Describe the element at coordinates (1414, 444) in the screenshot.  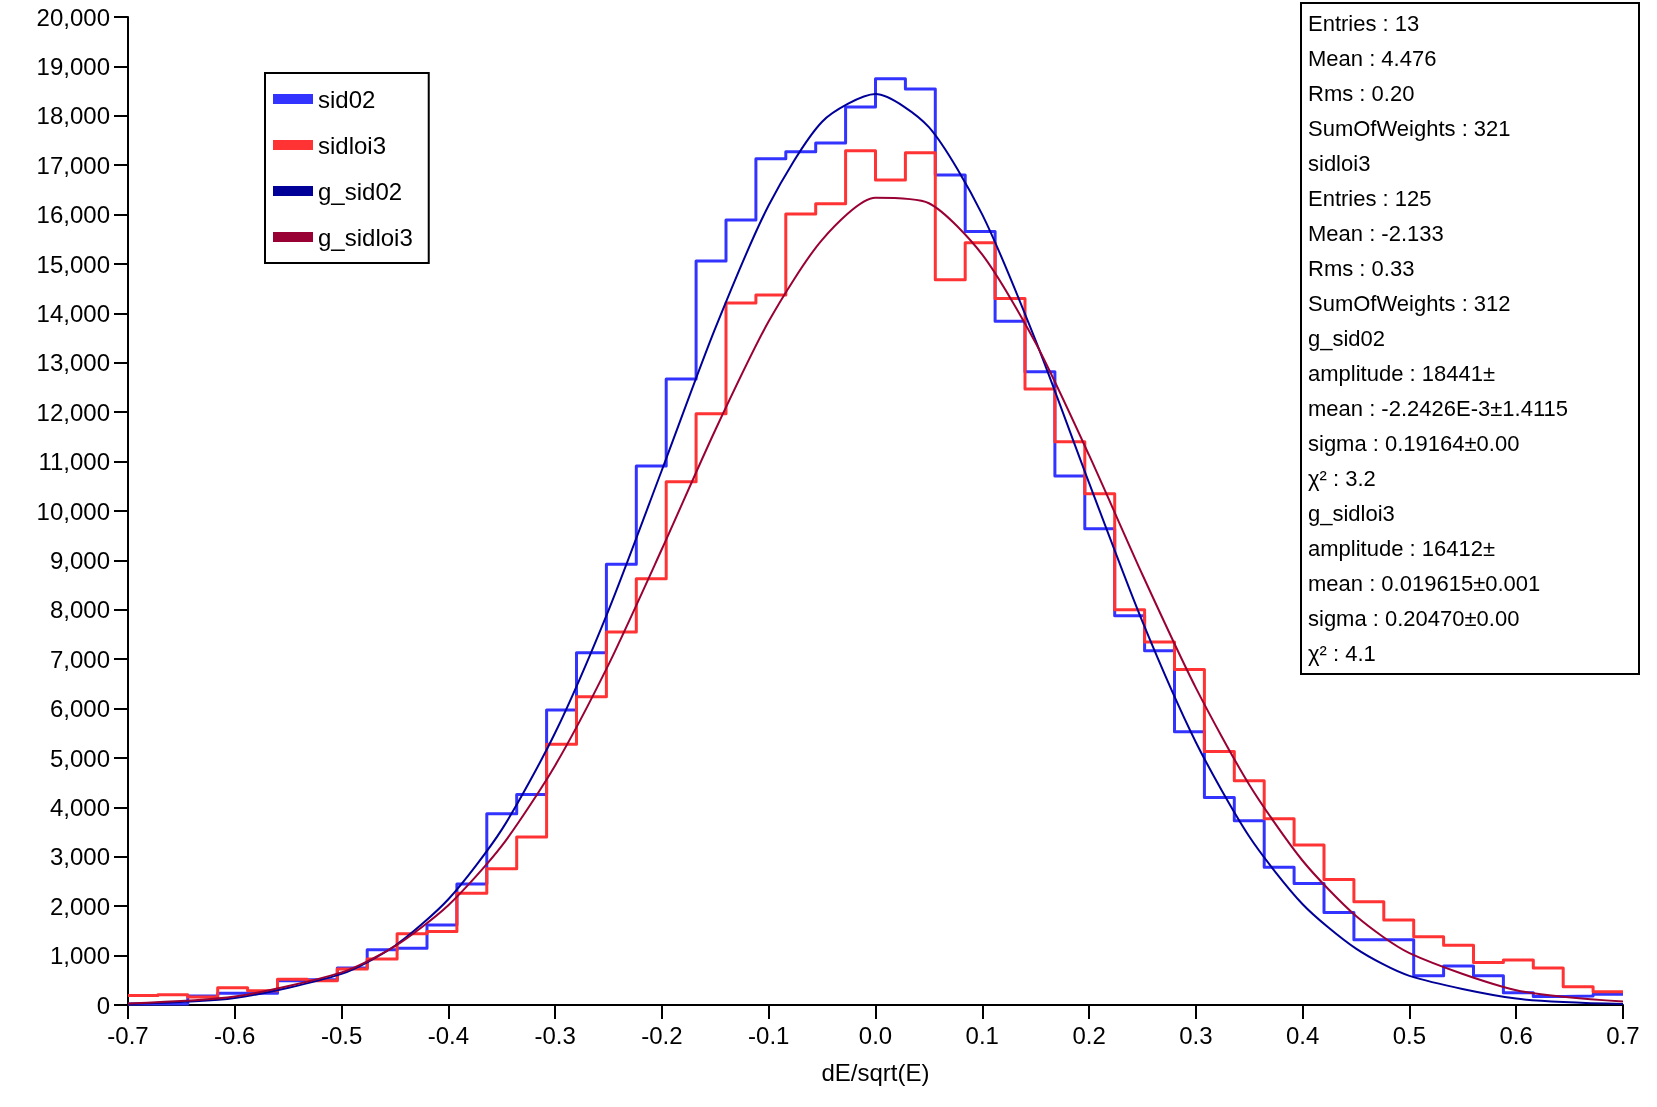
I see `annotation: sigma : 0.19164±0.00` at that location.